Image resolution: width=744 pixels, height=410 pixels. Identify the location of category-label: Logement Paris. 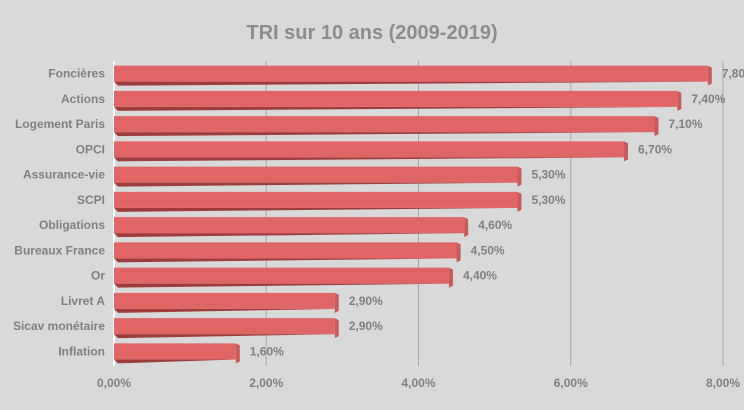
(60, 124).